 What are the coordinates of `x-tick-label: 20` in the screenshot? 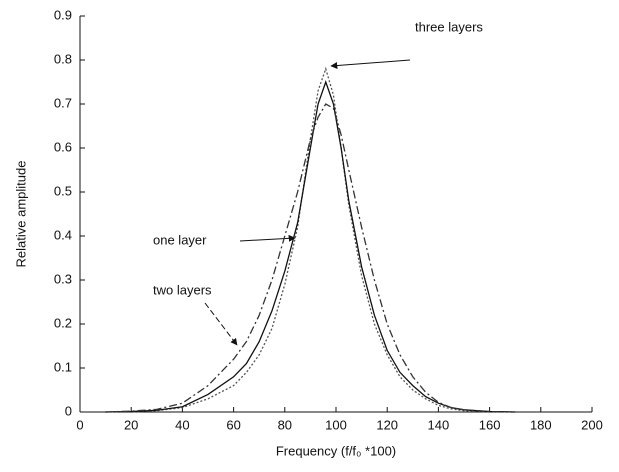 It's located at (131, 424).